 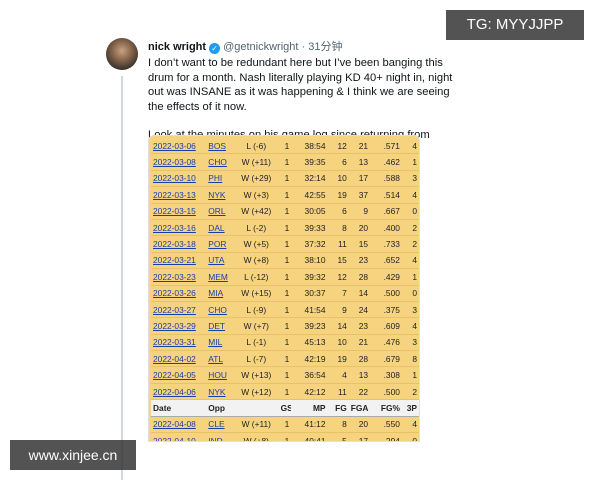 What do you see at coordinates (179, 392) in the screenshot?
I see `table-cell: 2022-04-06` at bounding box center [179, 392].